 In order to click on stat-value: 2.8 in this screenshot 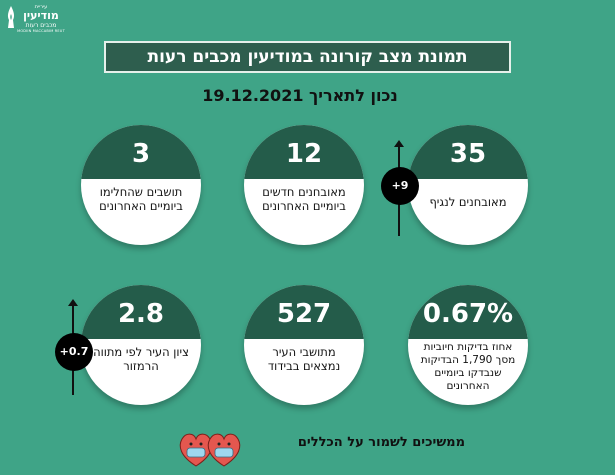, I will do `click(141, 312)`.